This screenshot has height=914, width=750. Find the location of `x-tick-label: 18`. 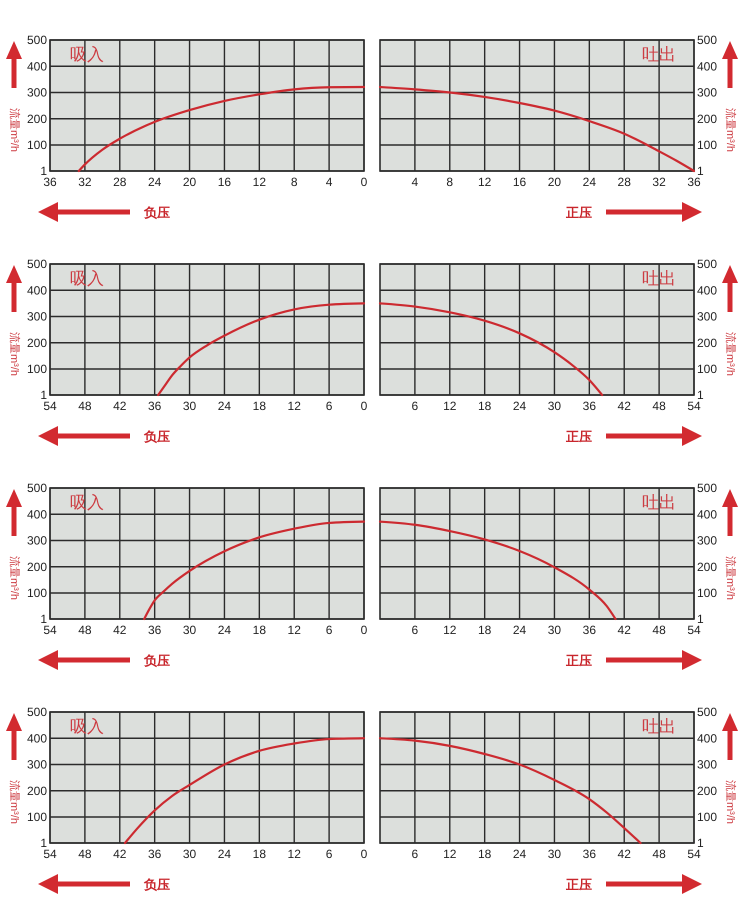

x-tick-label: 18 is located at coordinates (485, 406).